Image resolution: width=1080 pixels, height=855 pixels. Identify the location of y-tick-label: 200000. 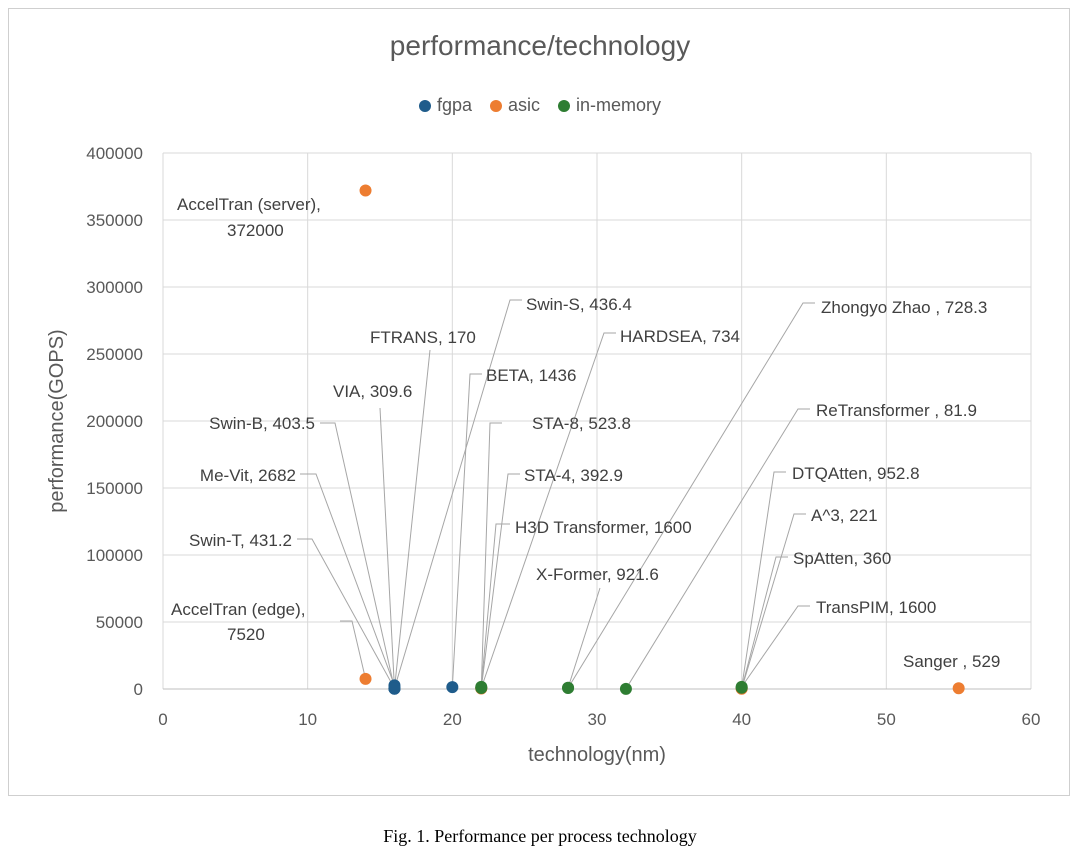
(114, 421).